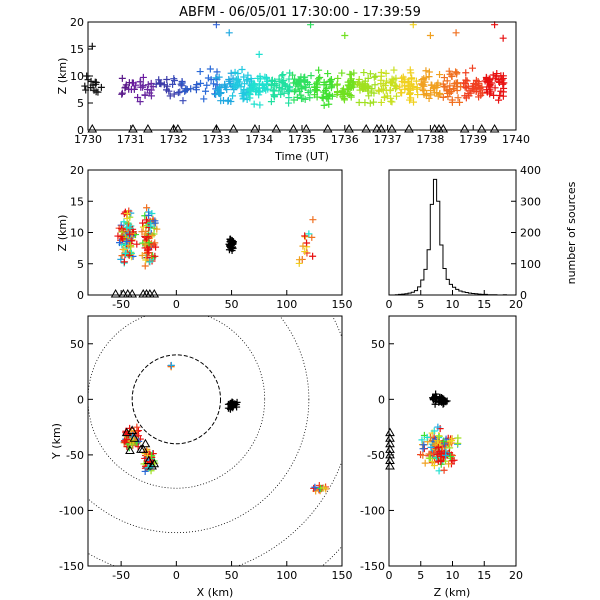 This screenshot has width=600, height=600. I want to click on histogram-x-tick-label: 10, so click(453, 304).